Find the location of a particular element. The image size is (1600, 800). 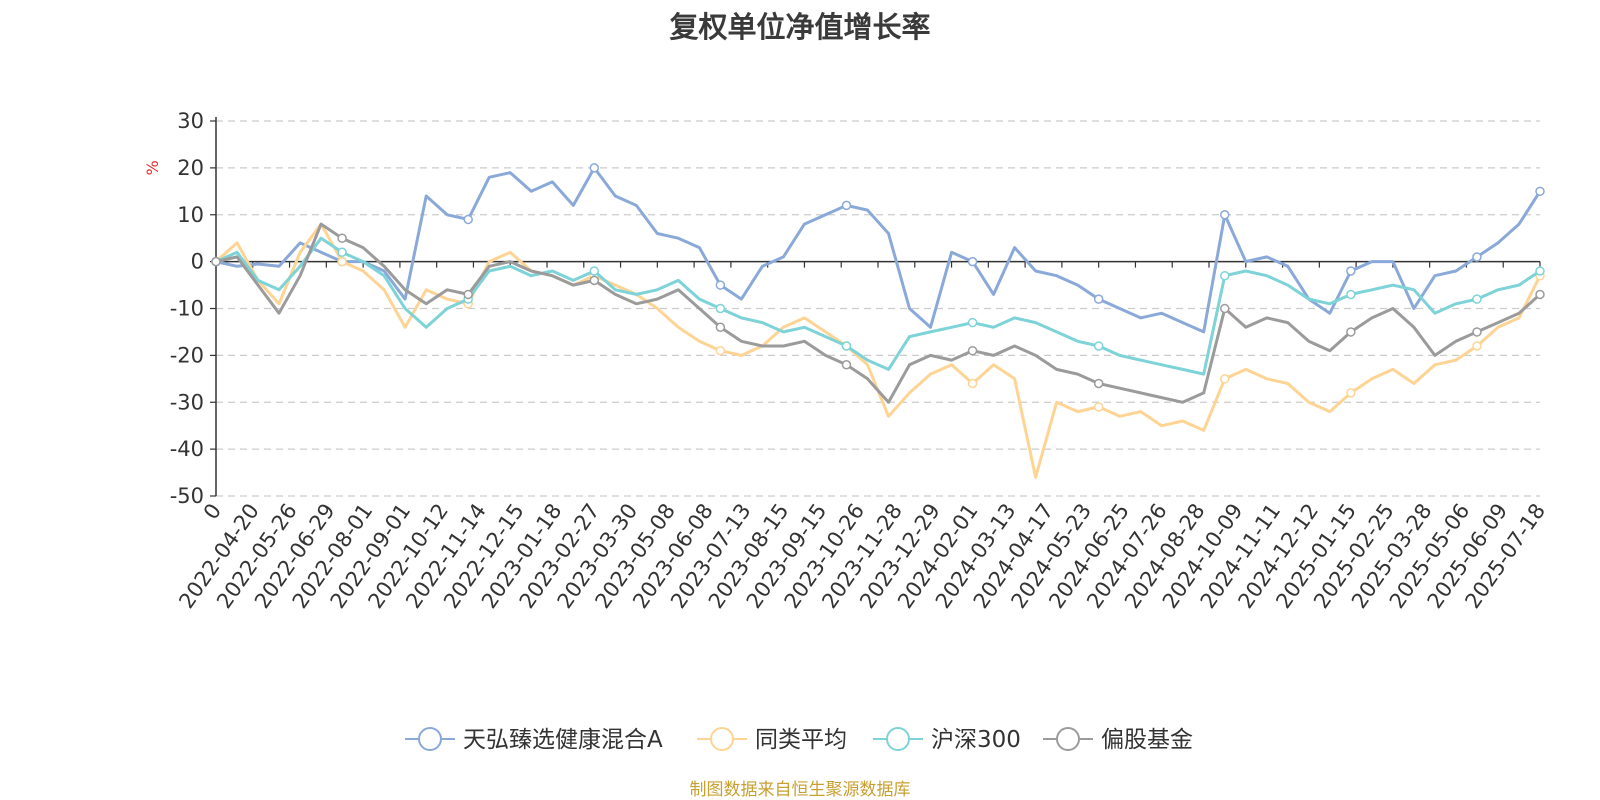

y-tick-label: 30 is located at coordinates (190, 121).